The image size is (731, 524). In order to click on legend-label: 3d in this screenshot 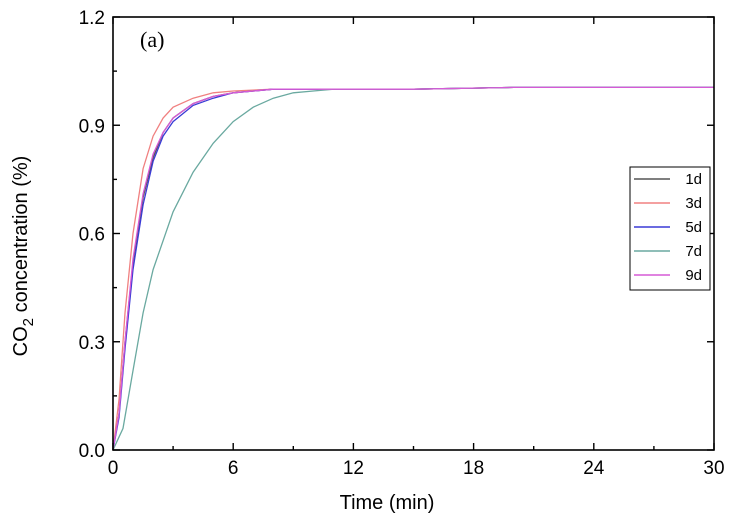, I will do `click(693, 203)`.